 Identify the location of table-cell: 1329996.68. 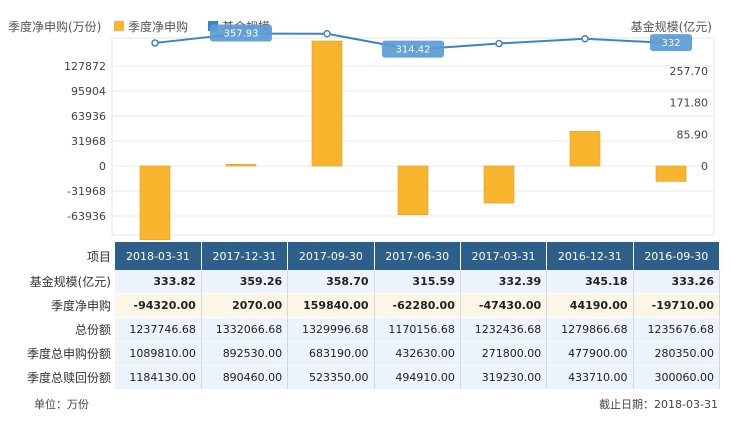
(331, 329).